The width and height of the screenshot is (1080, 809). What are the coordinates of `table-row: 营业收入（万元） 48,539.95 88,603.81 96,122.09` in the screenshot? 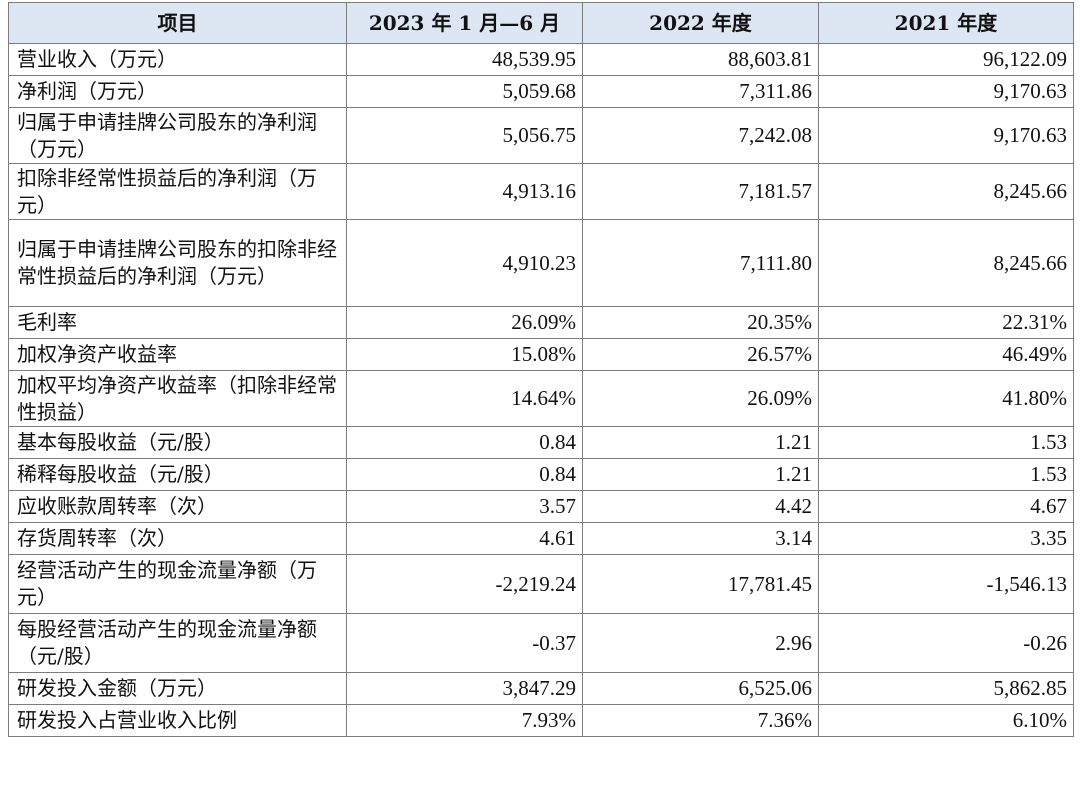 It's located at (541, 59).